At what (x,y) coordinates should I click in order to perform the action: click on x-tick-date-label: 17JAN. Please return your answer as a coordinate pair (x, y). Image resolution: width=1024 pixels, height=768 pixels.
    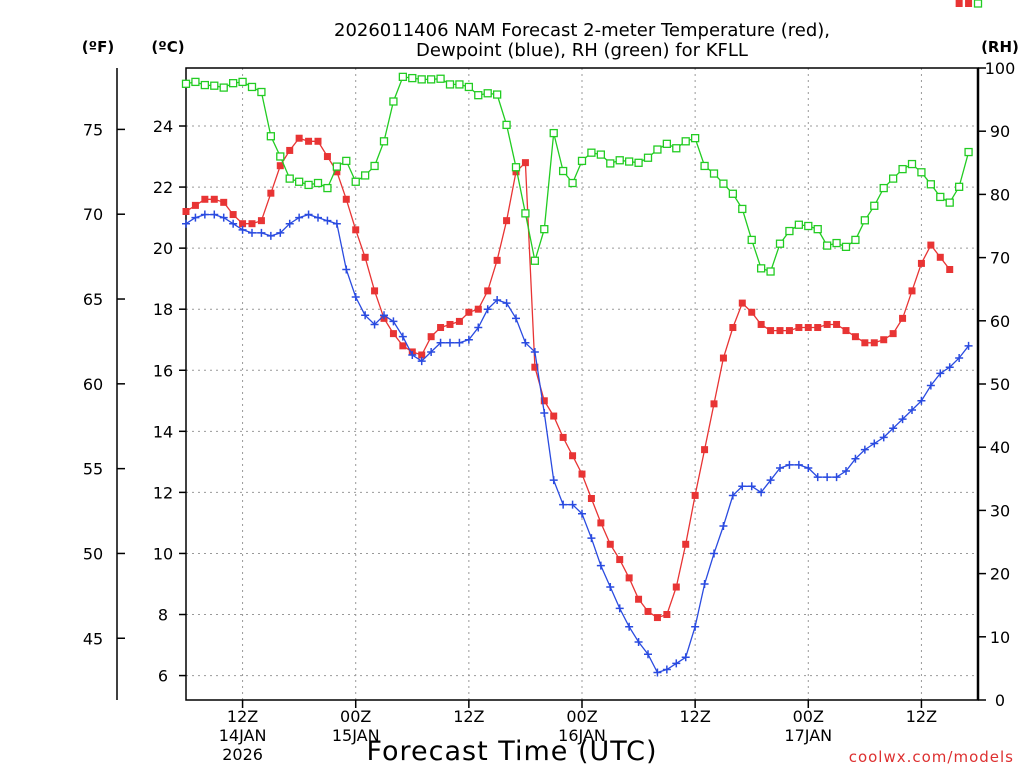
    Looking at the image, I should click on (808, 735).